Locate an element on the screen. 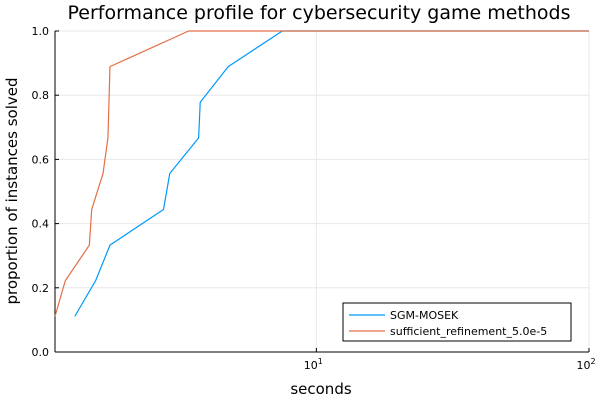 The image size is (600, 400). y-tick-label: 0.6 is located at coordinates (41, 159).